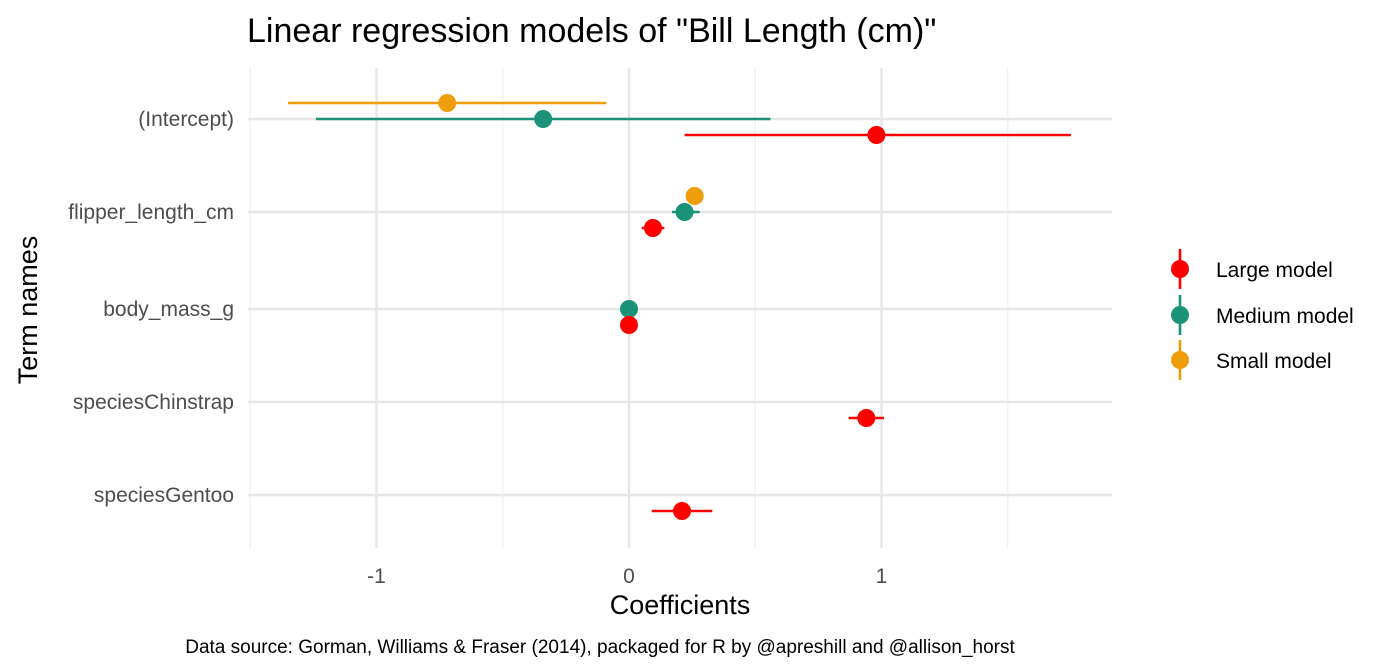  What do you see at coordinates (151, 212) in the screenshot?
I see `y-tick-label: flipper_length_cm` at bounding box center [151, 212].